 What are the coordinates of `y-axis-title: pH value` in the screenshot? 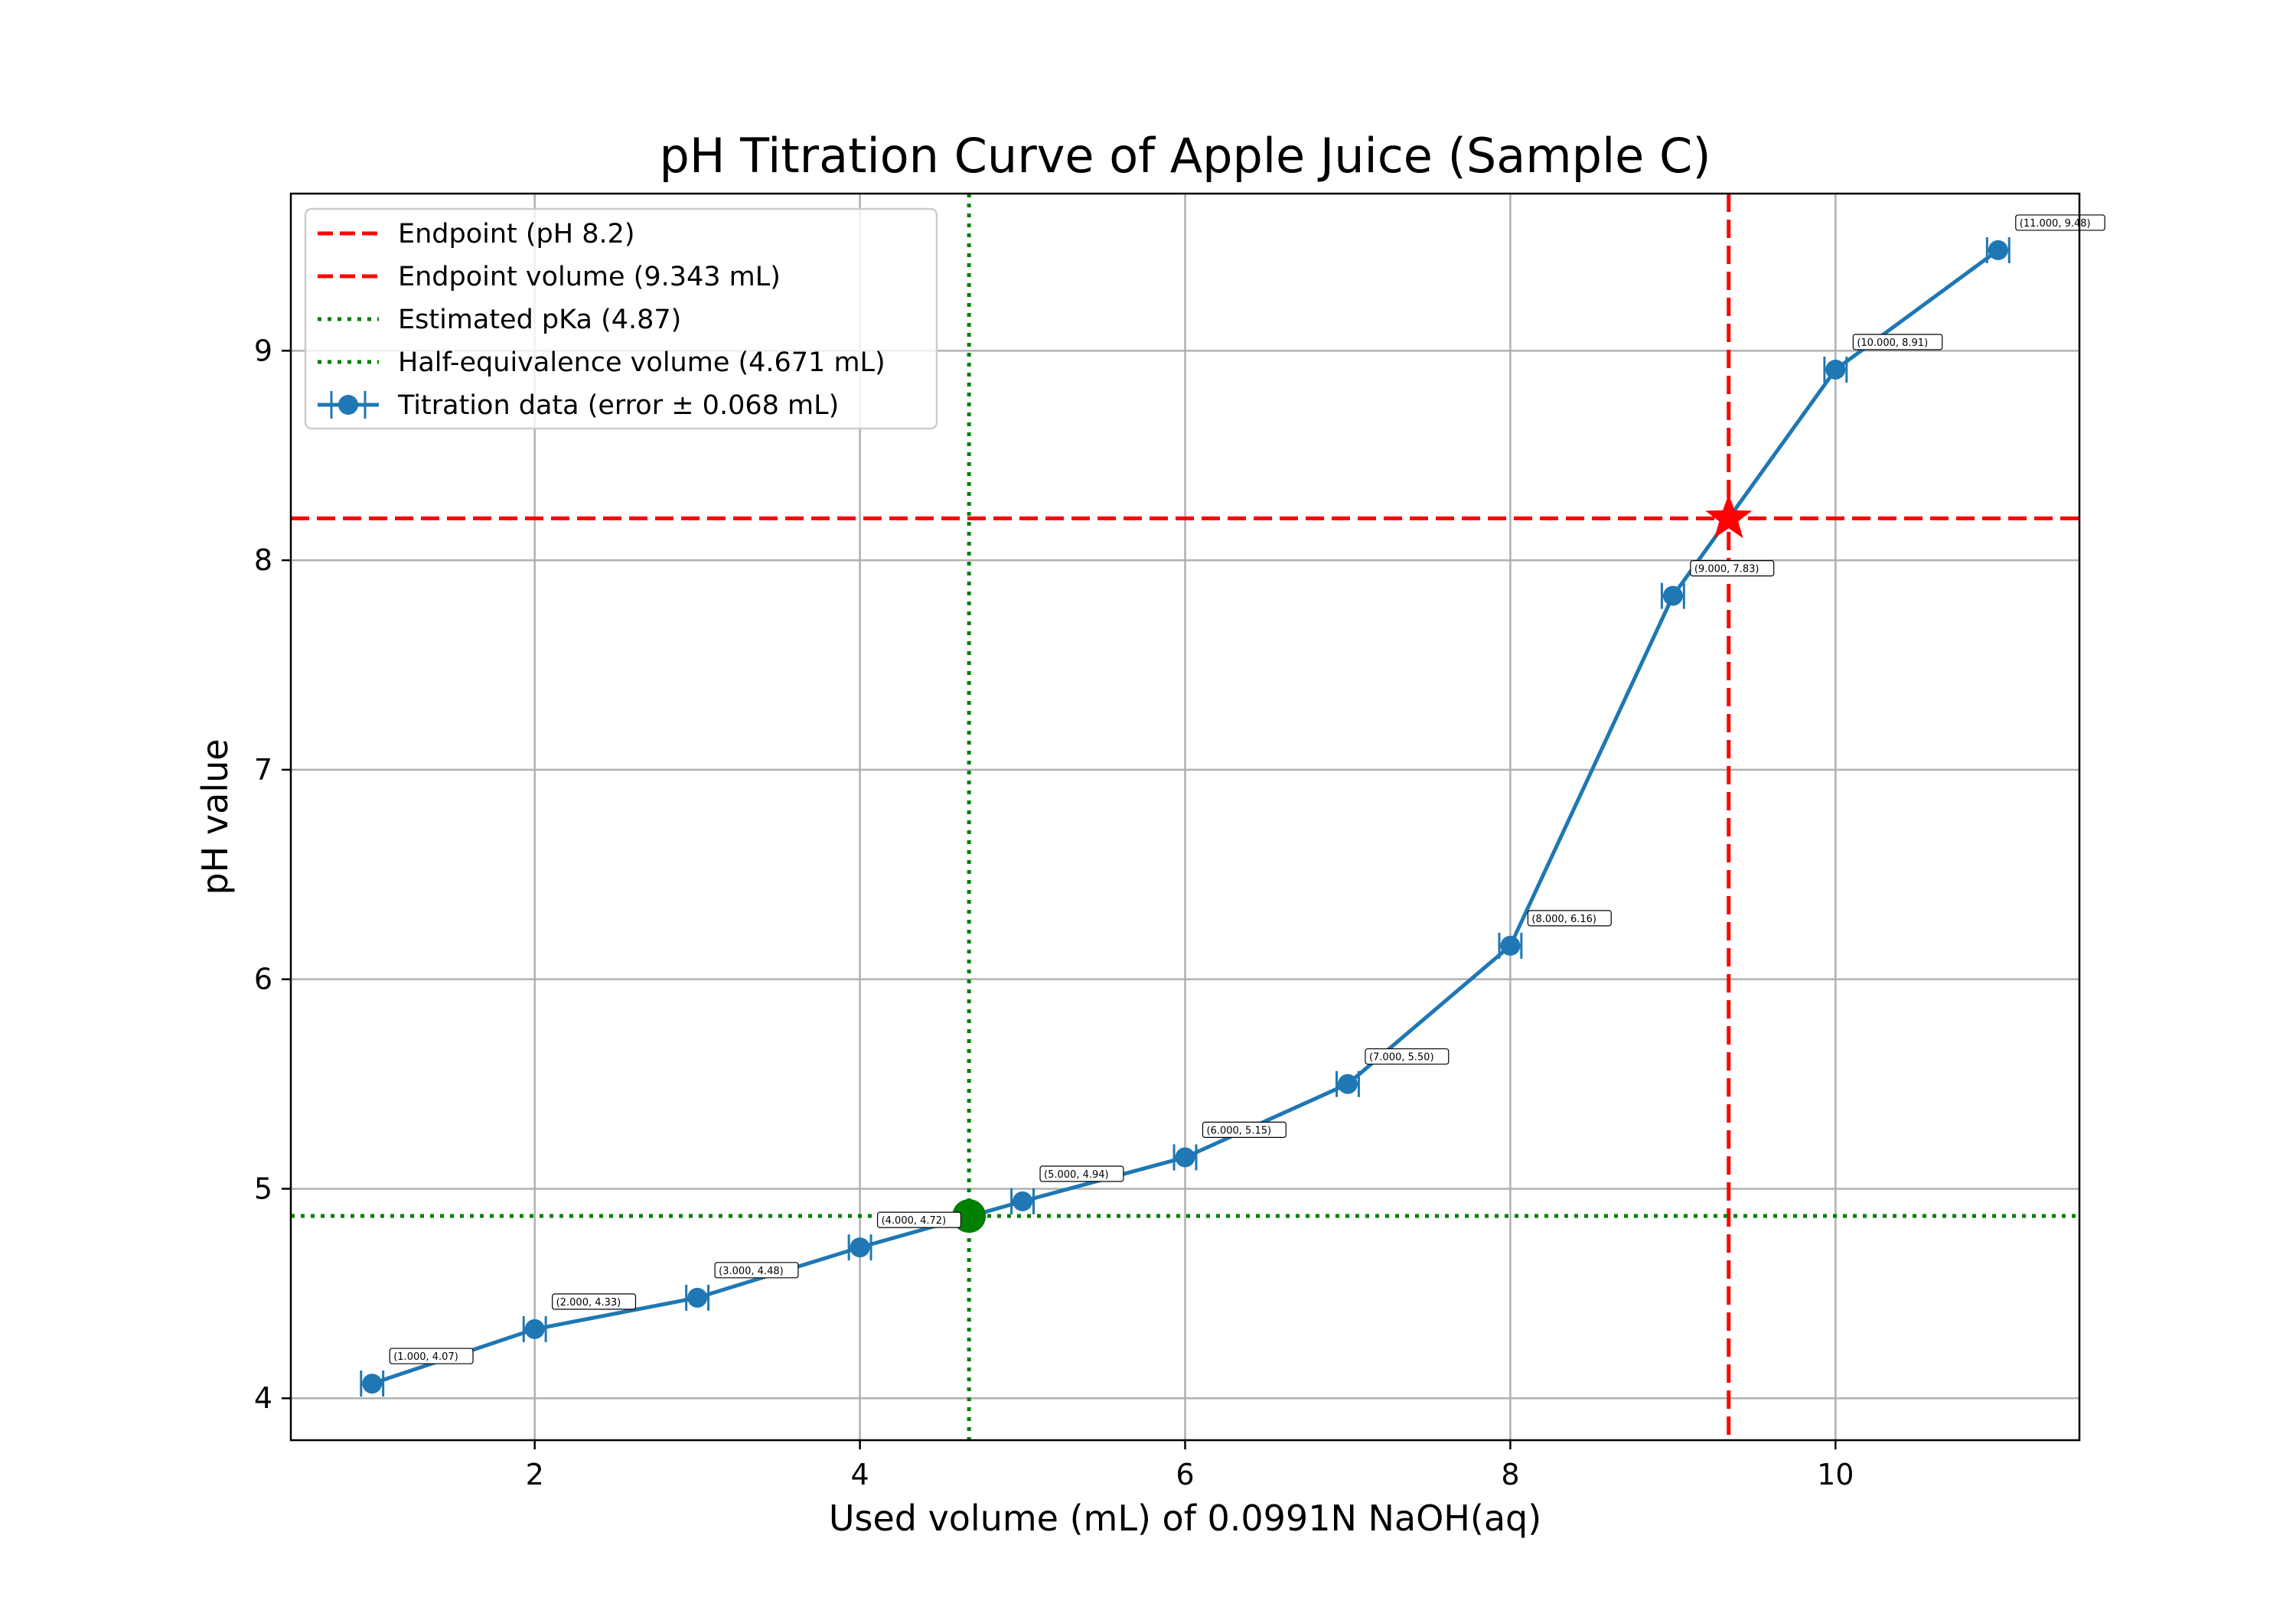 It's located at (215, 817).